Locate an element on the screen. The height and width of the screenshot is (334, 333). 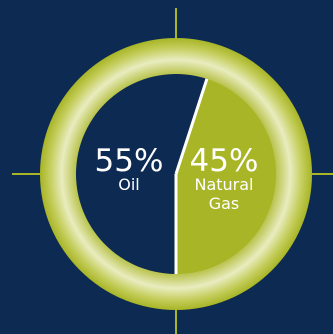
slice-percent-0: 55% is located at coordinates (129, 161).